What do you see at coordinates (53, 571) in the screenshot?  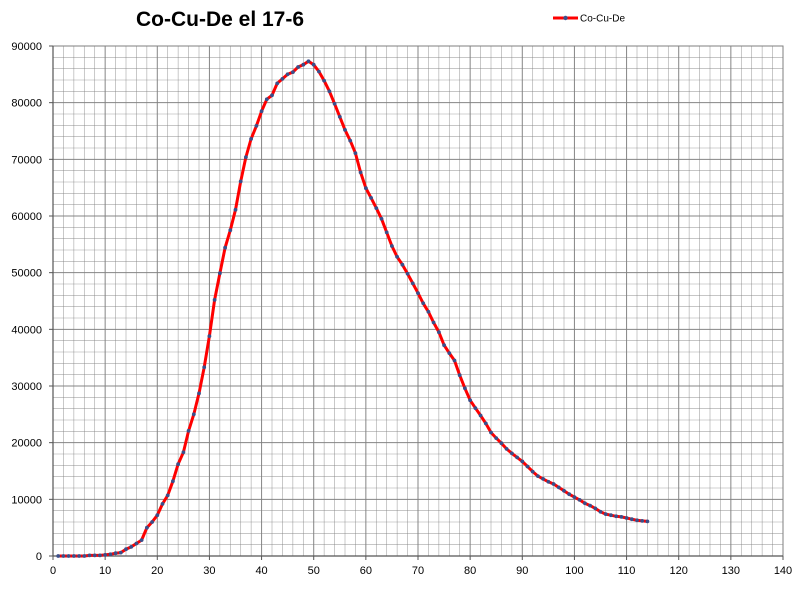 I see `x-tick-label: 0` at bounding box center [53, 571].